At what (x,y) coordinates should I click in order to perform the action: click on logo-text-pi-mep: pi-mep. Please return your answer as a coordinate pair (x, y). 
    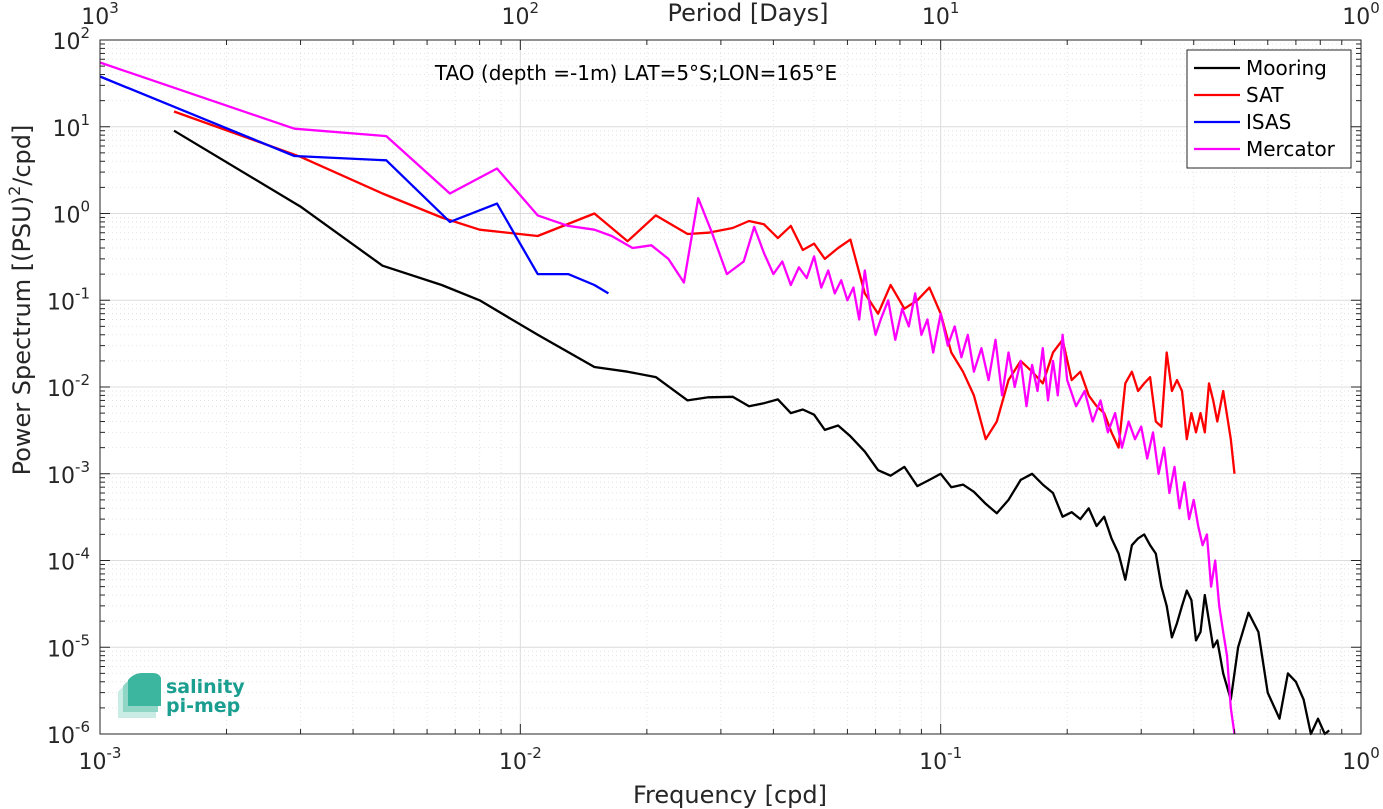
    Looking at the image, I should click on (203, 706).